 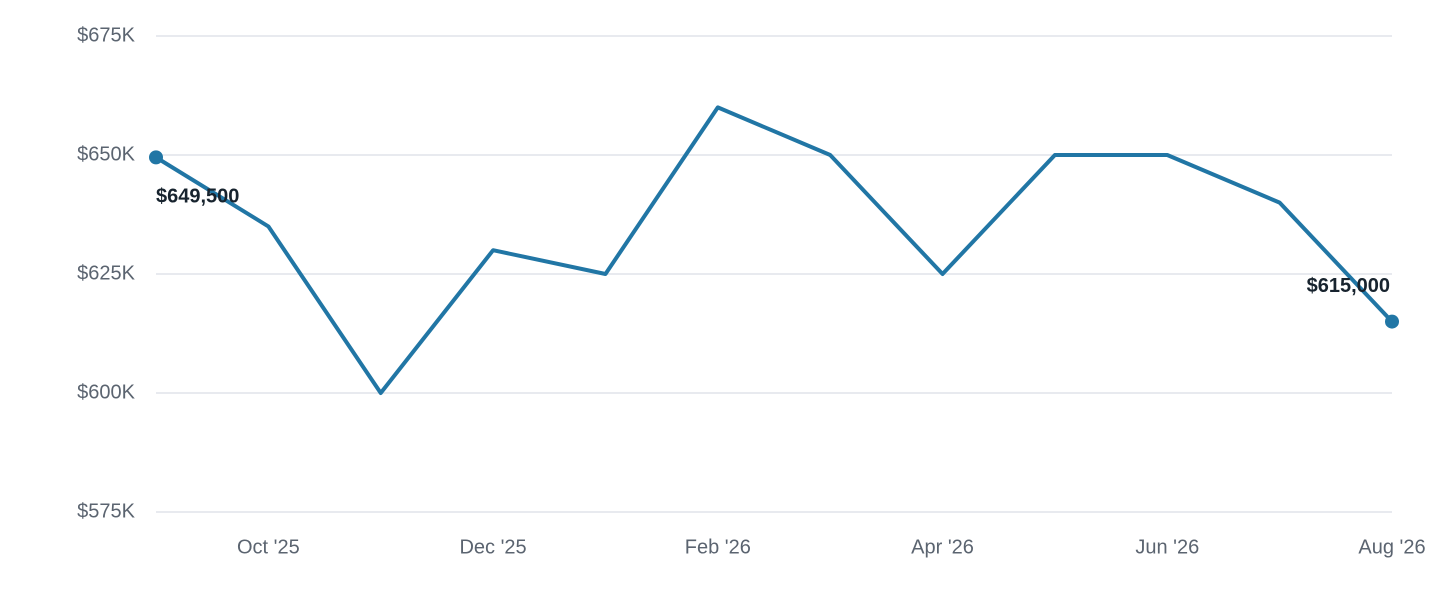 What do you see at coordinates (106, 273) in the screenshot?
I see `y-tick-label: $625K` at bounding box center [106, 273].